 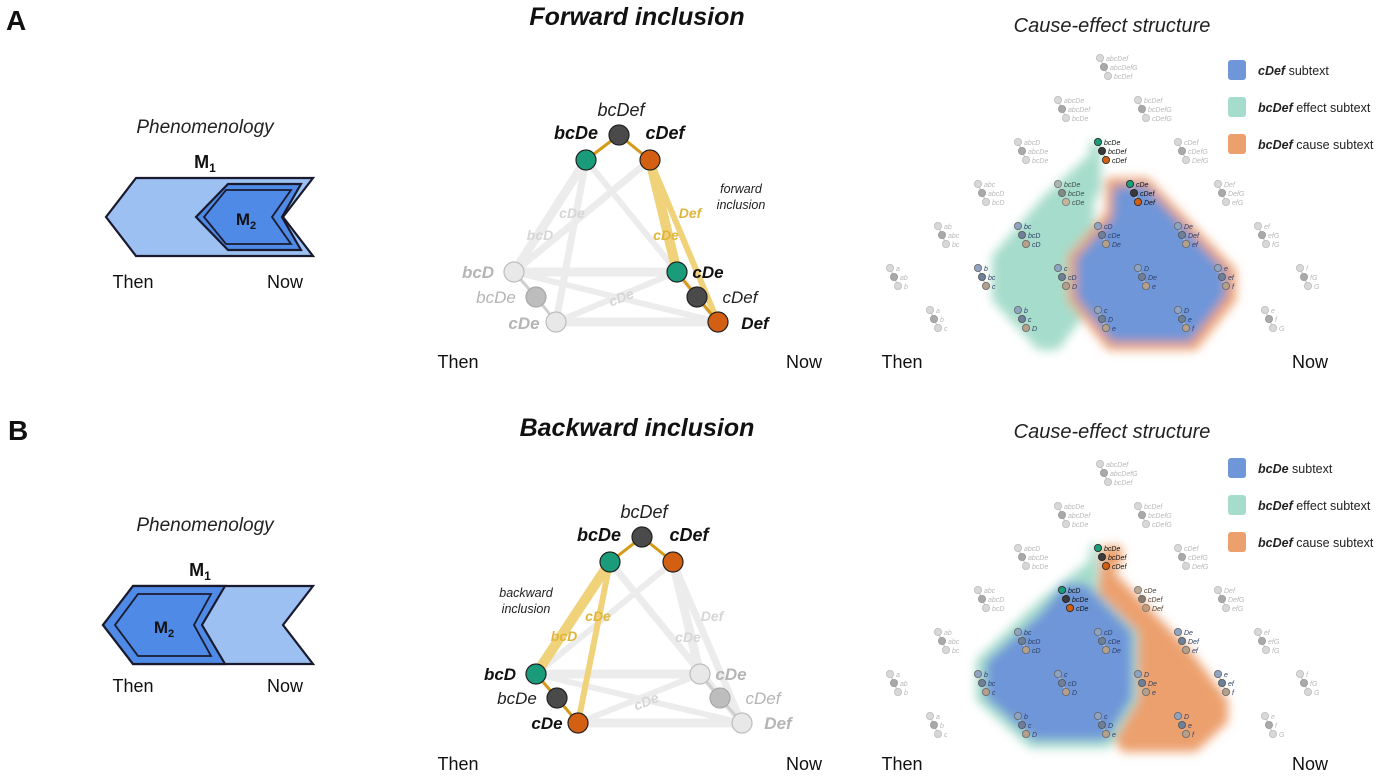 I want to click on ces-now-a: Now, so click(x=1310, y=362).